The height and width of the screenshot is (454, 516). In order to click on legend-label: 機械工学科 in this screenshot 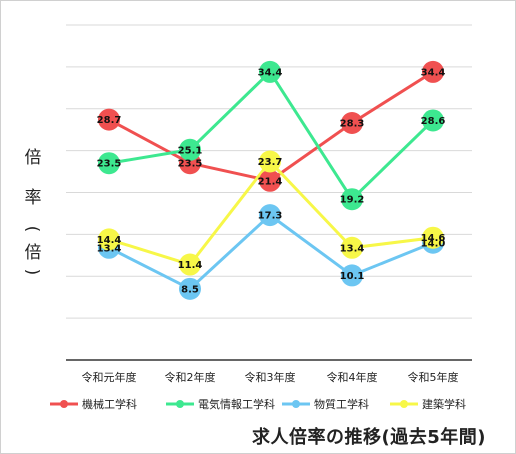, I will do `click(109, 404)`.